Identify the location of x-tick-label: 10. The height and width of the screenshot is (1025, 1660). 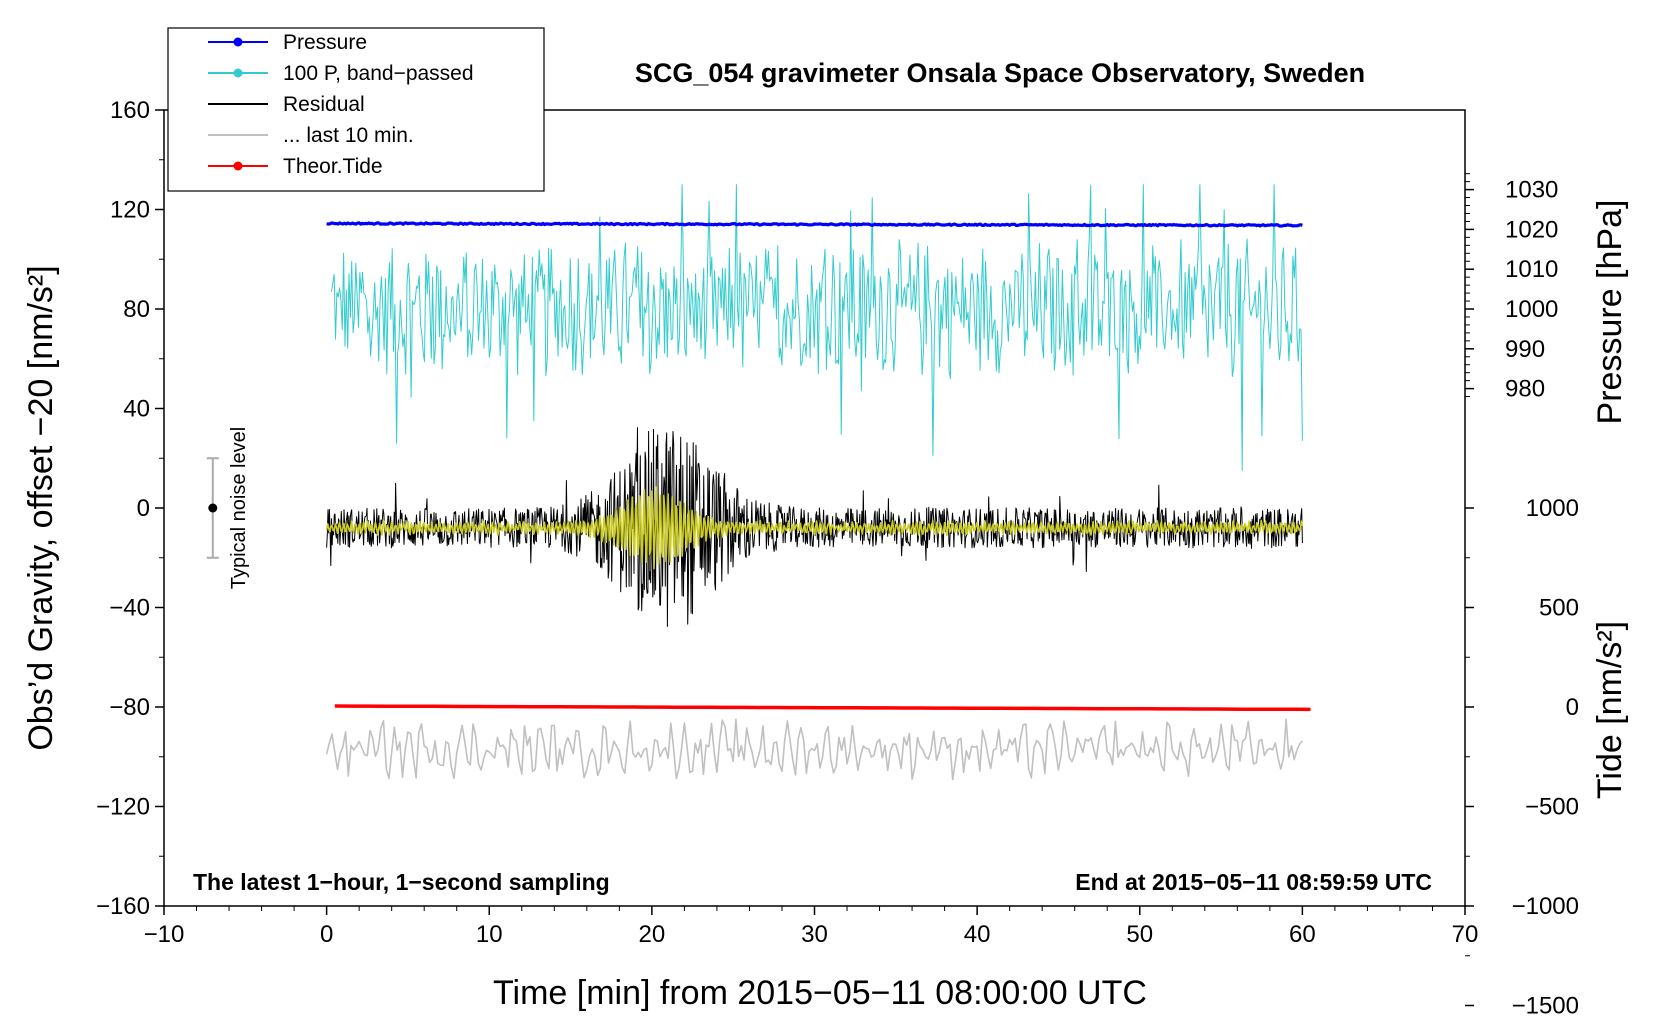
(489, 934).